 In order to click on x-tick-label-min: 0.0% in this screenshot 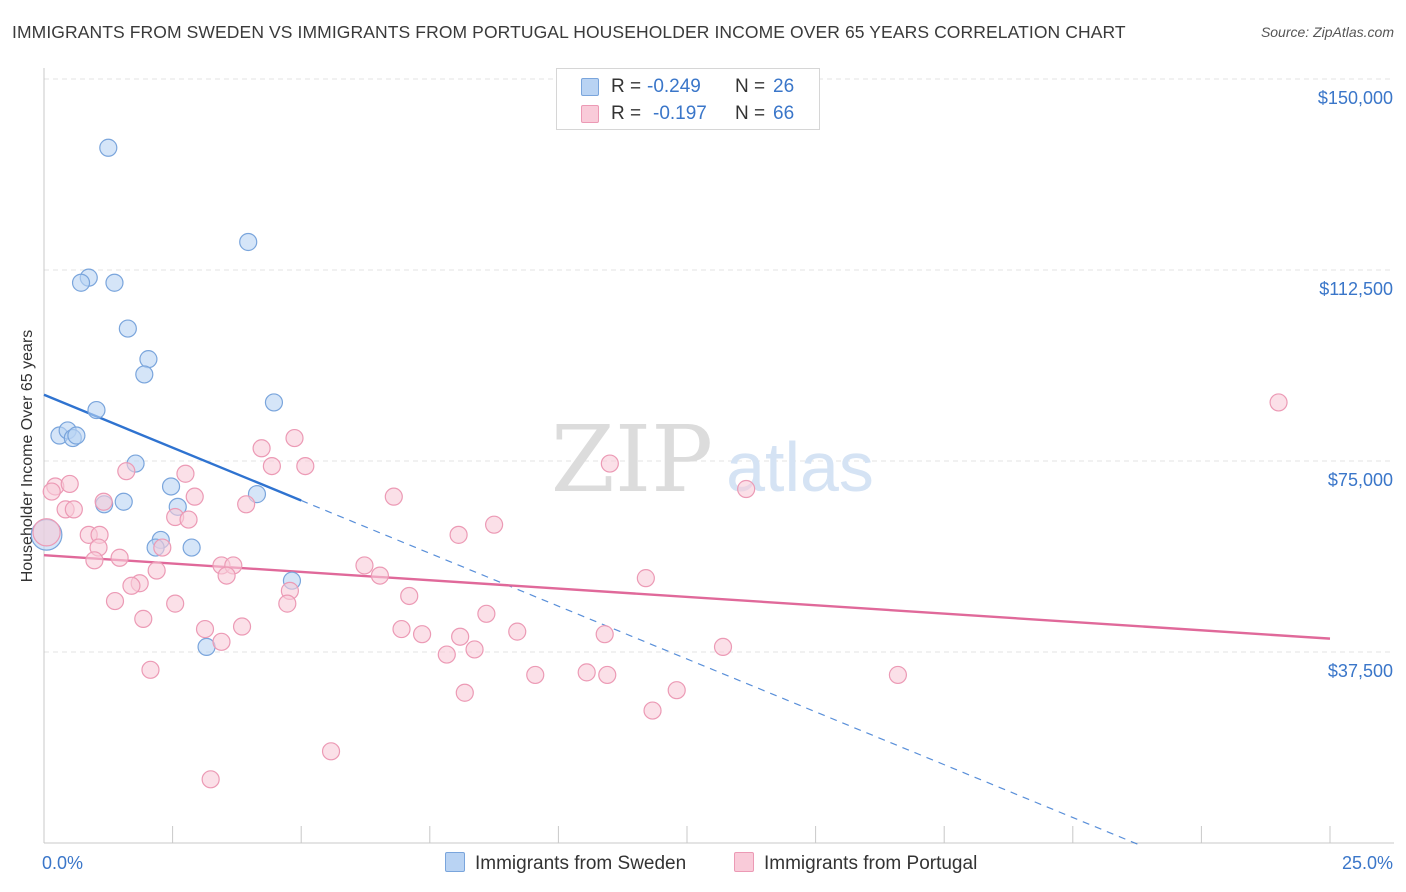, I will do `click(62, 863)`.